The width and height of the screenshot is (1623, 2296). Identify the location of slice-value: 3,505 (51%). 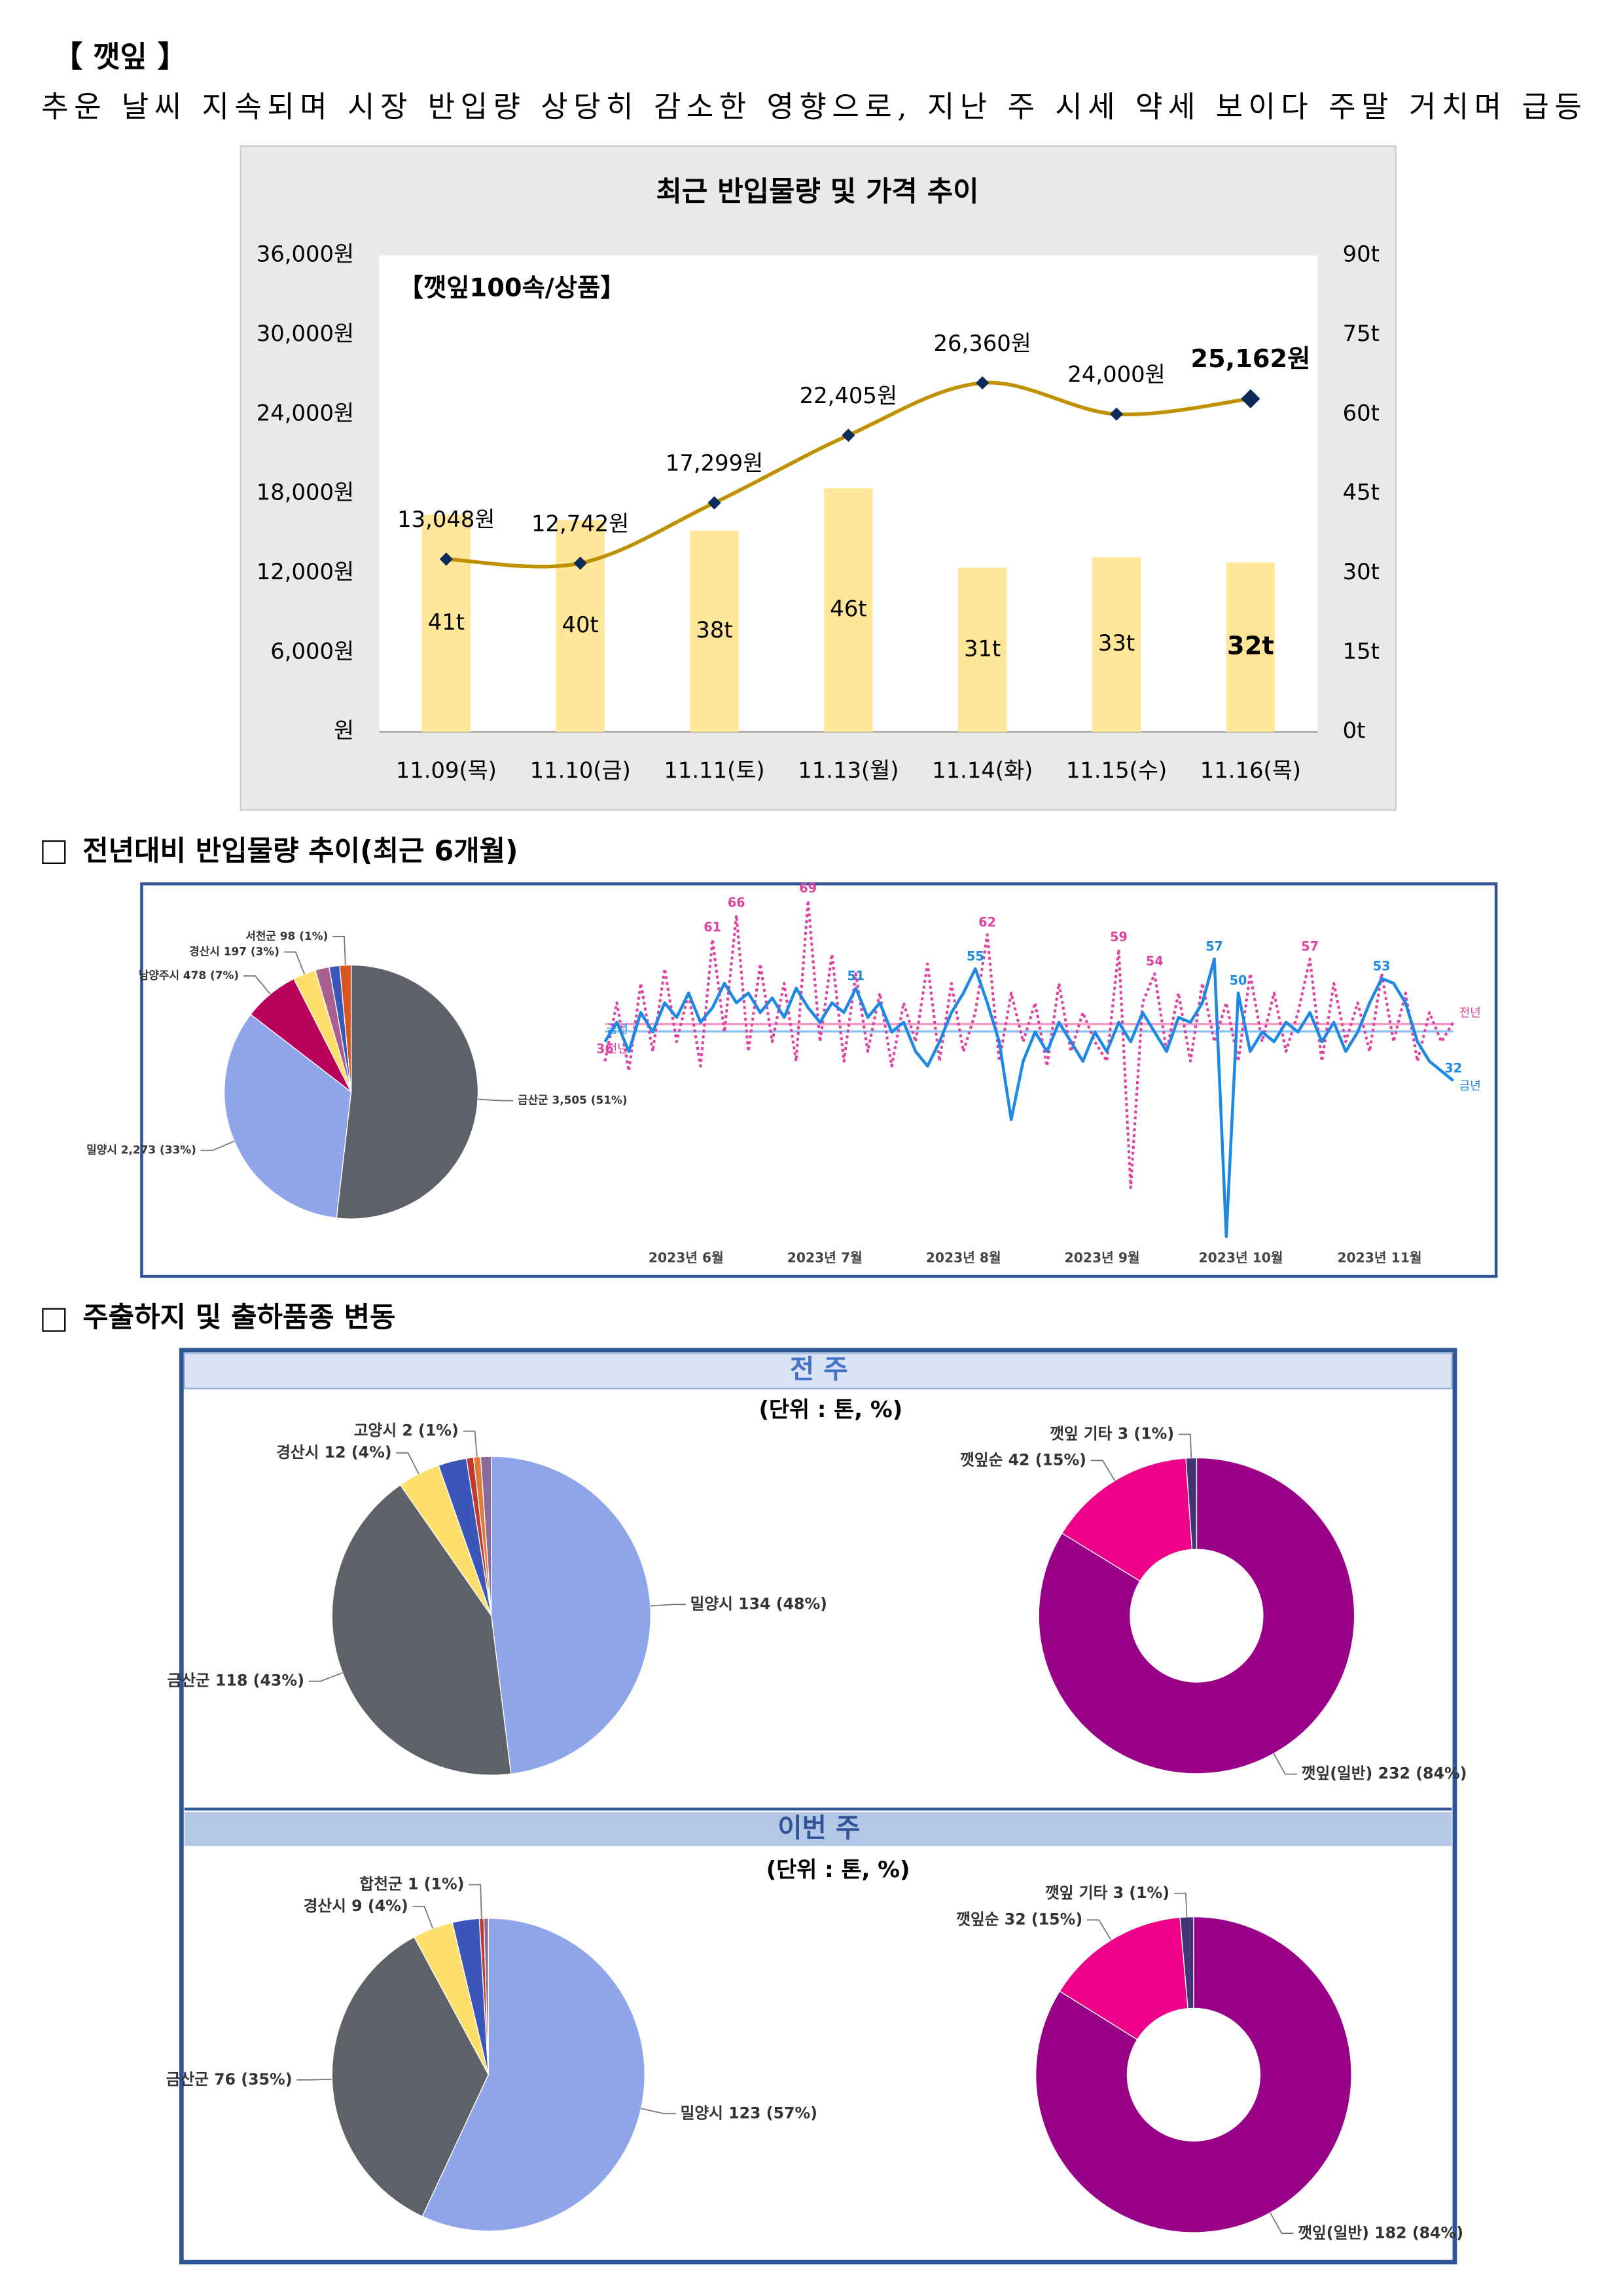
(589, 1100).